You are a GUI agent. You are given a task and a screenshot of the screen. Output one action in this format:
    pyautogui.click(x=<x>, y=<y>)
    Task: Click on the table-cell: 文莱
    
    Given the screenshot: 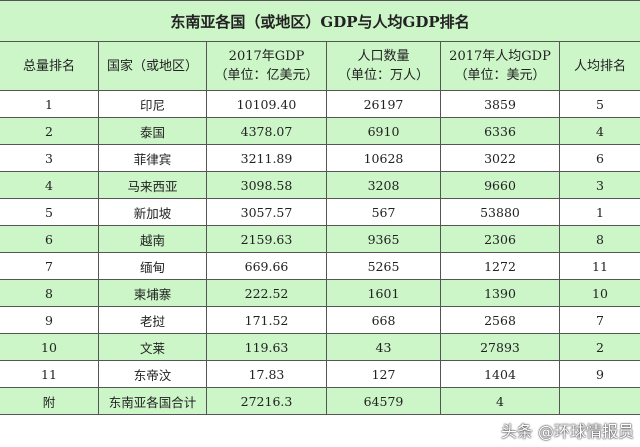 What is the action you would take?
    pyautogui.click(x=152, y=347)
    